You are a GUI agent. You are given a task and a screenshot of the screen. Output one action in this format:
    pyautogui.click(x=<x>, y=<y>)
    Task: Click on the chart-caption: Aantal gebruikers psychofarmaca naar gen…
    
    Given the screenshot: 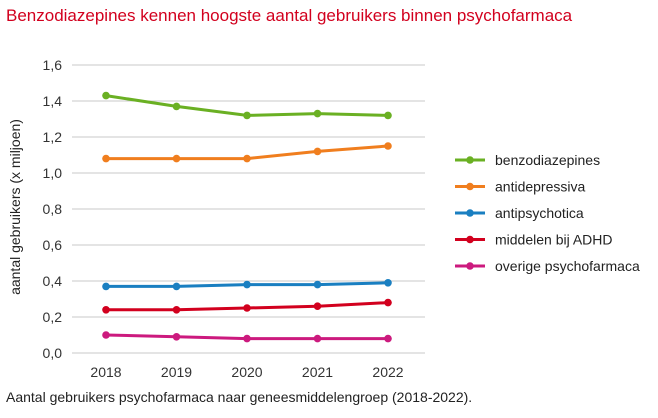 What is the action you would take?
    pyautogui.click(x=239, y=397)
    